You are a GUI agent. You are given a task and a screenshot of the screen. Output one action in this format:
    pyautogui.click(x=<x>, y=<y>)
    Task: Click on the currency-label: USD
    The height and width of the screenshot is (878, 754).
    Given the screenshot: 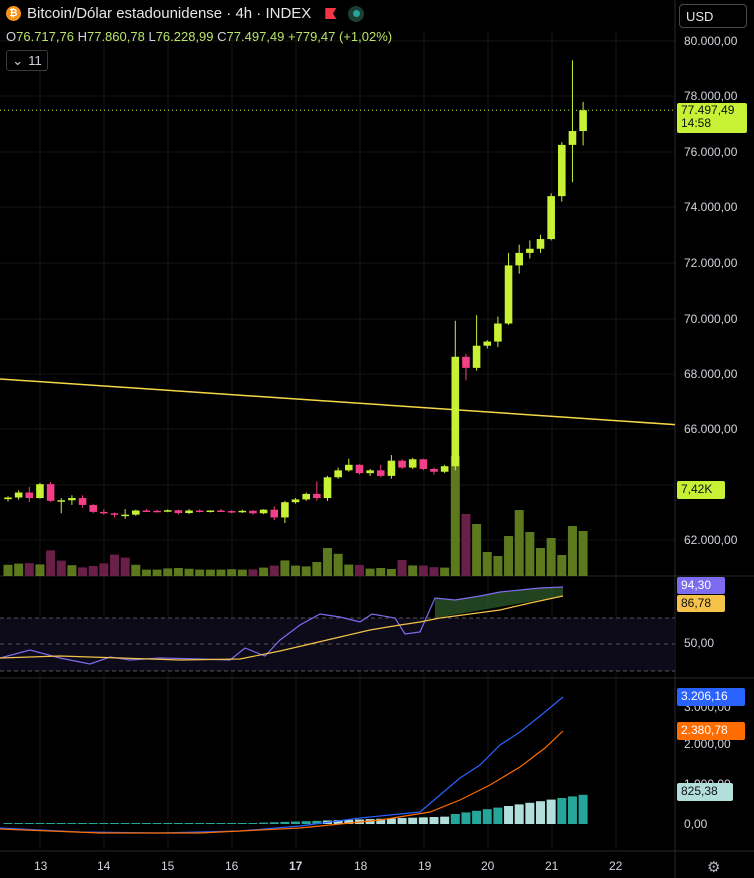 What is the action you would take?
    pyautogui.click(x=700, y=16)
    